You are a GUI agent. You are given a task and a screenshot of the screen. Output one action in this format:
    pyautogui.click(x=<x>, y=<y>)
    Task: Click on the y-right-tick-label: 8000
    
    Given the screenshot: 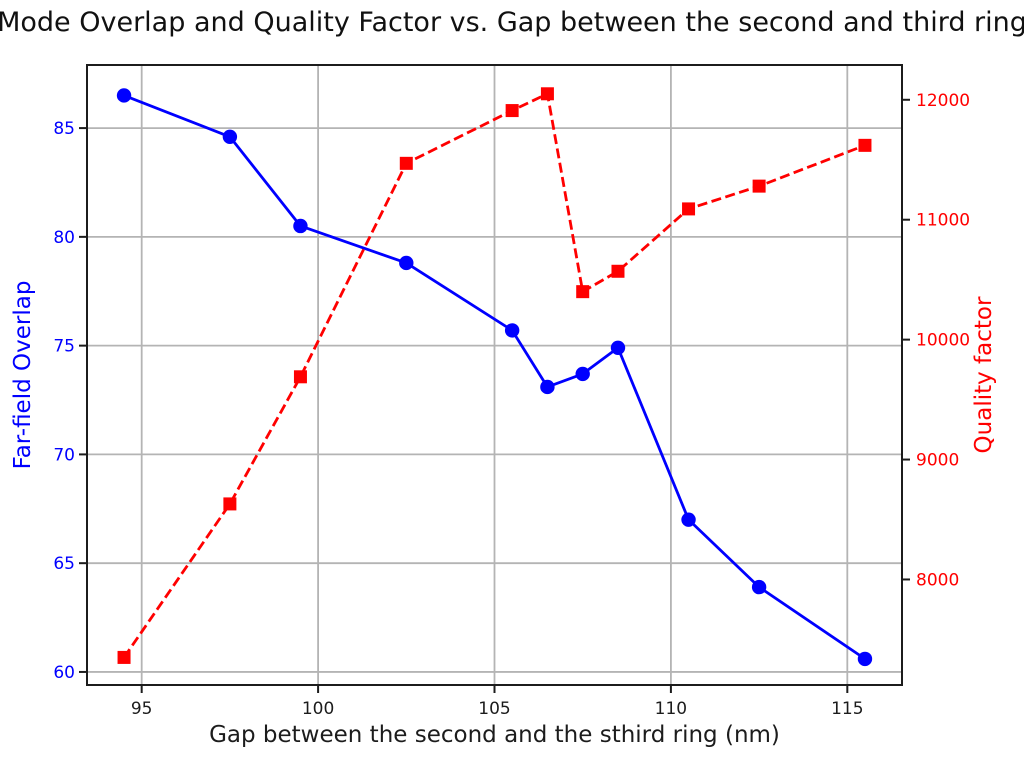 What is the action you would take?
    pyautogui.click(x=937, y=580)
    